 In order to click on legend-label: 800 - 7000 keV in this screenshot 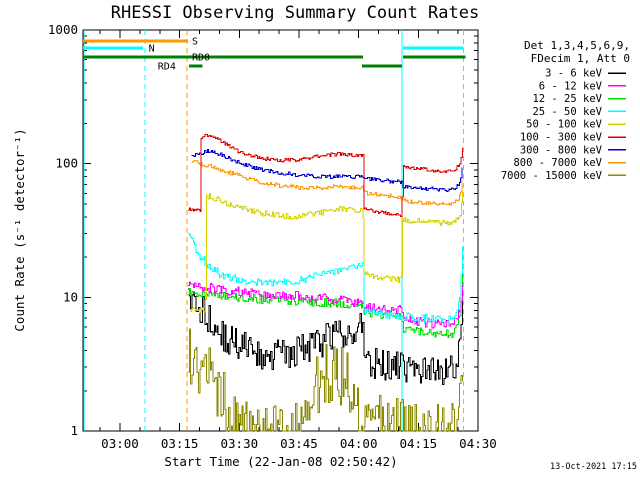, I will do `click(557, 163)`.